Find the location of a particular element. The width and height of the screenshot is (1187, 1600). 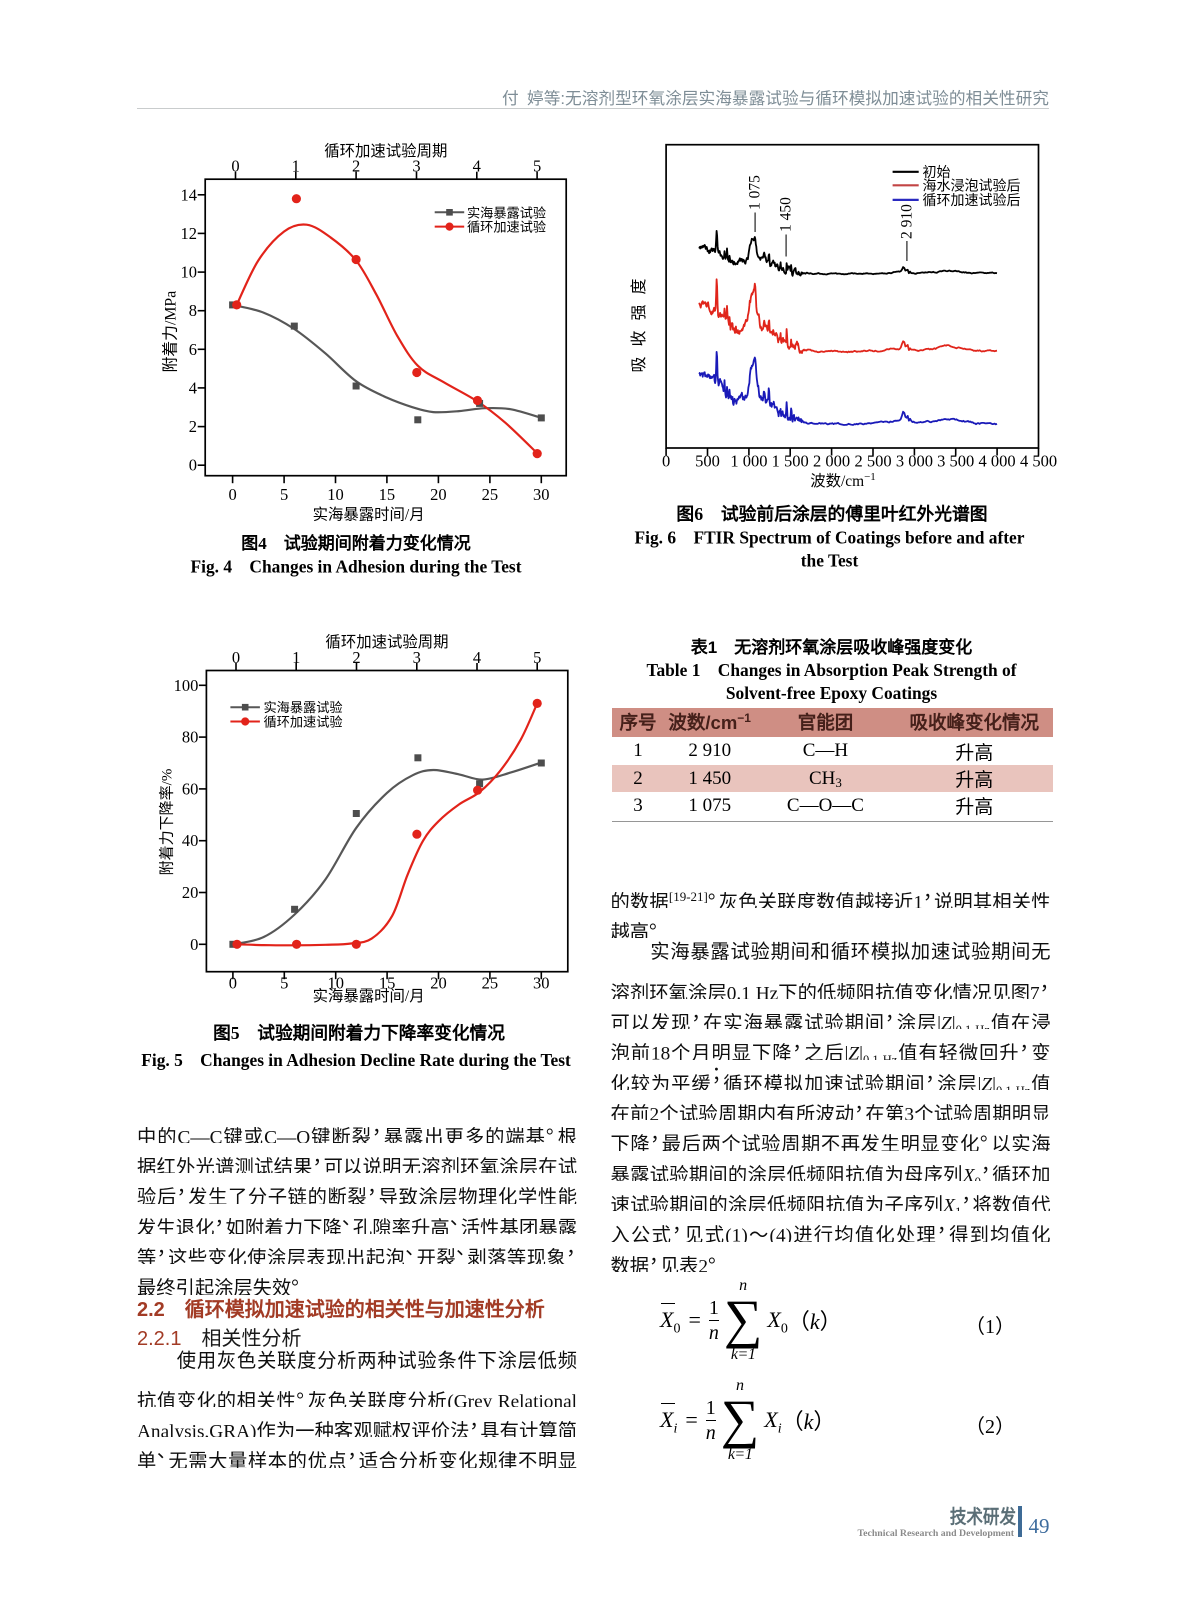

svg-text: 14 is located at coordinates (189, 194).